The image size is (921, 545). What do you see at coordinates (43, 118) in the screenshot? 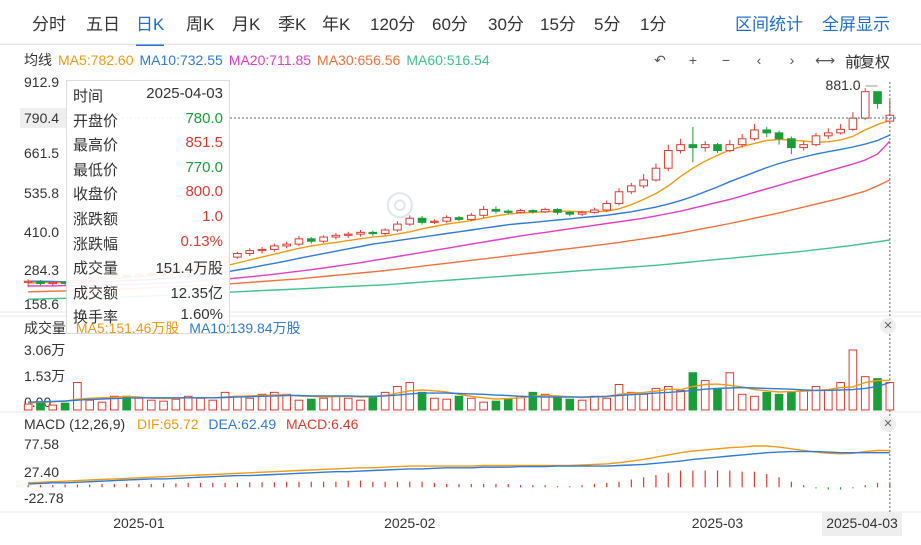
I see `crosshair-price-bg` at bounding box center [43, 118].